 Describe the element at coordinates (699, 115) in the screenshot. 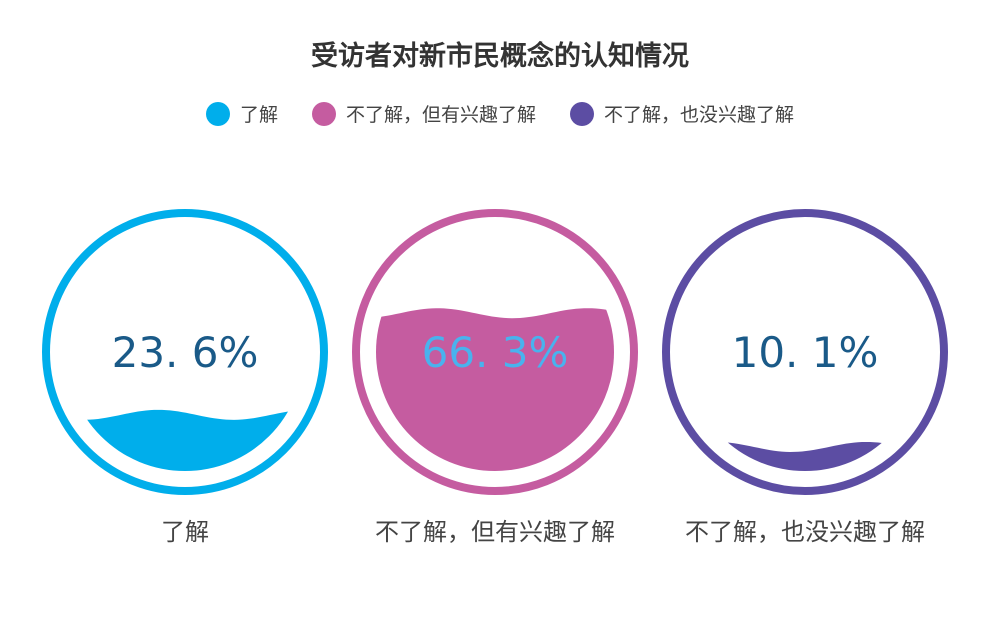

I see `legend-label-unknown-uninterested: 不了解，也没兴趣了解` at that location.